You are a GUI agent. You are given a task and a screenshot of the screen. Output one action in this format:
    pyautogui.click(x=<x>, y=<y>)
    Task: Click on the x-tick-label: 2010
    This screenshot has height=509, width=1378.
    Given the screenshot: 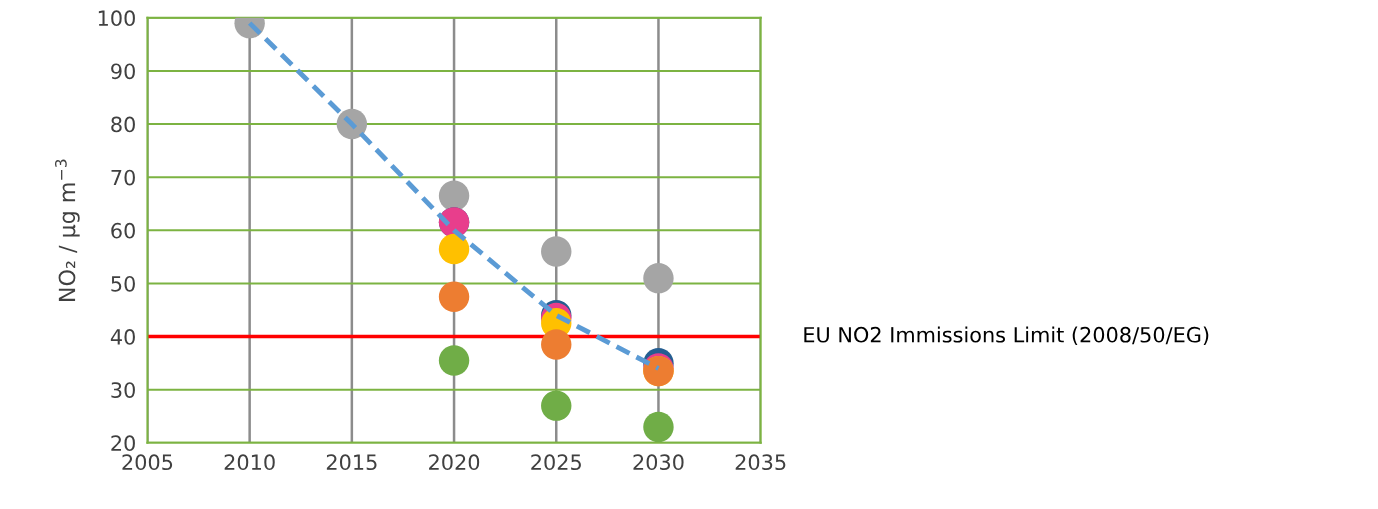 What is the action you would take?
    pyautogui.click(x=249, y=462)
    